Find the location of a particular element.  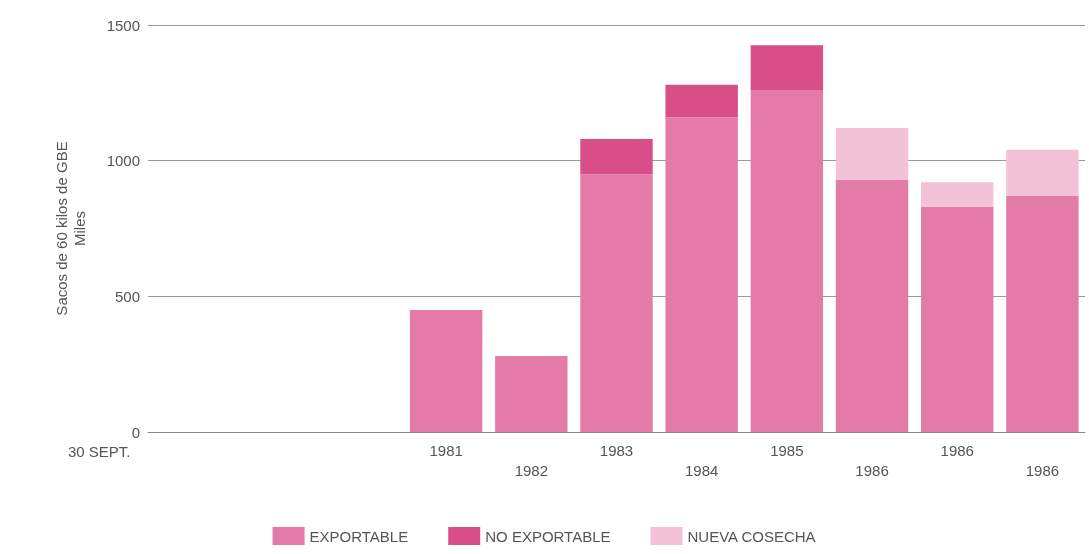

x-axis-title: 30 SEPT. is located at coordinates (99, 451).